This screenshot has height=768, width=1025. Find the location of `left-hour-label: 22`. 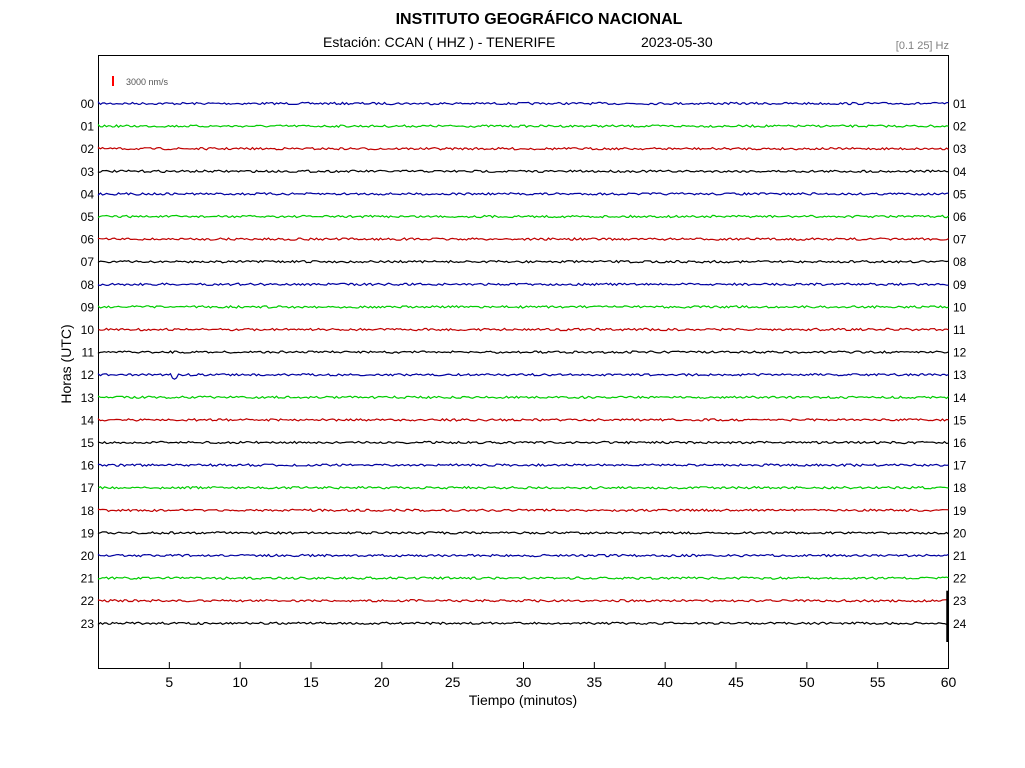

left-hour-label: 22 is located at coordinates (88, 601).